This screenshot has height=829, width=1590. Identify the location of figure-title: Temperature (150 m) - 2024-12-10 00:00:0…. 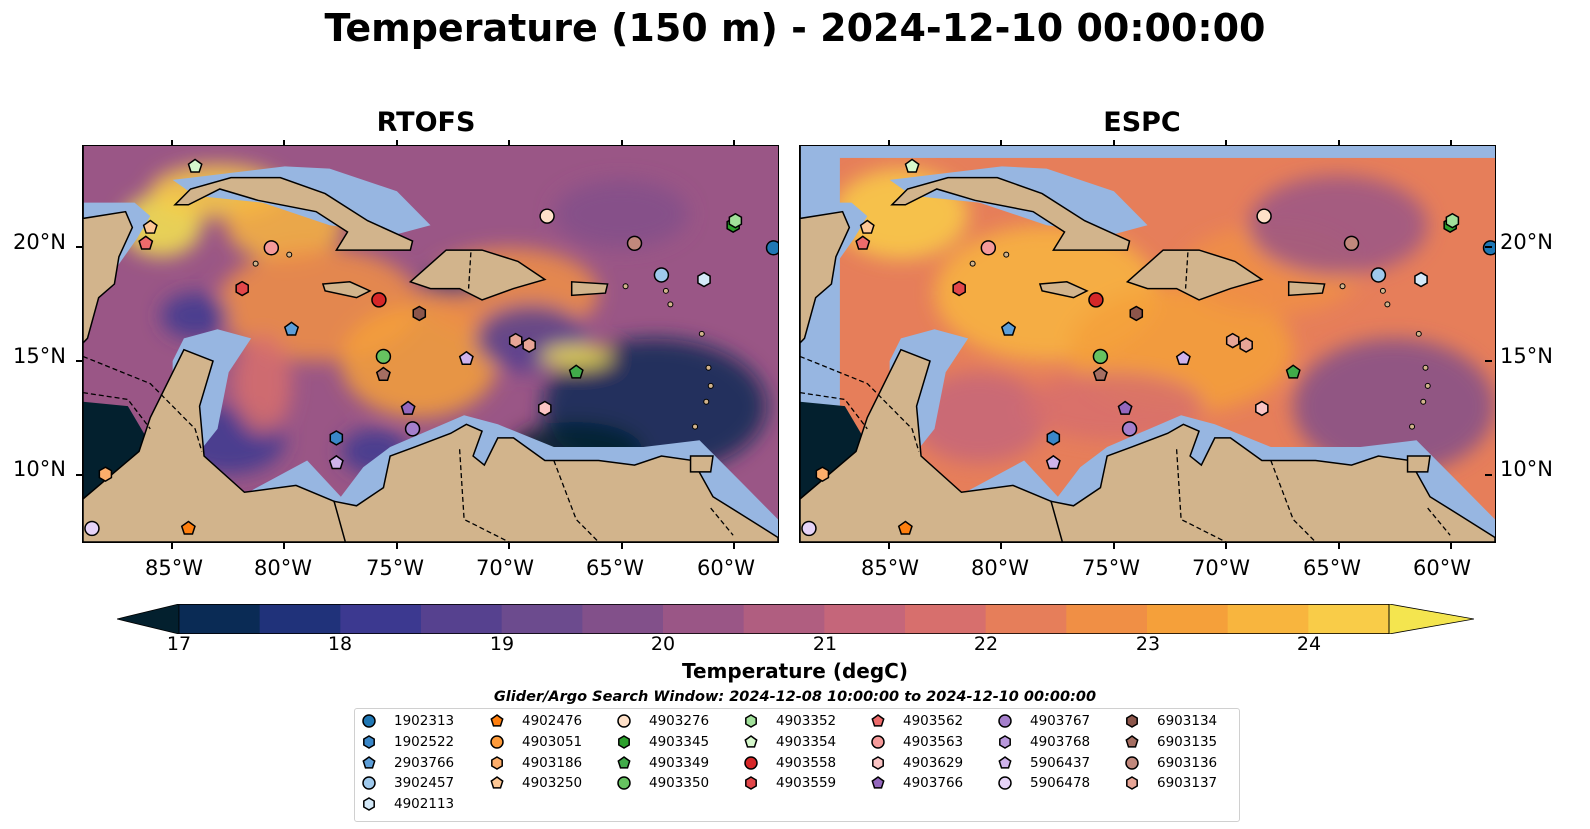
(795, 28).